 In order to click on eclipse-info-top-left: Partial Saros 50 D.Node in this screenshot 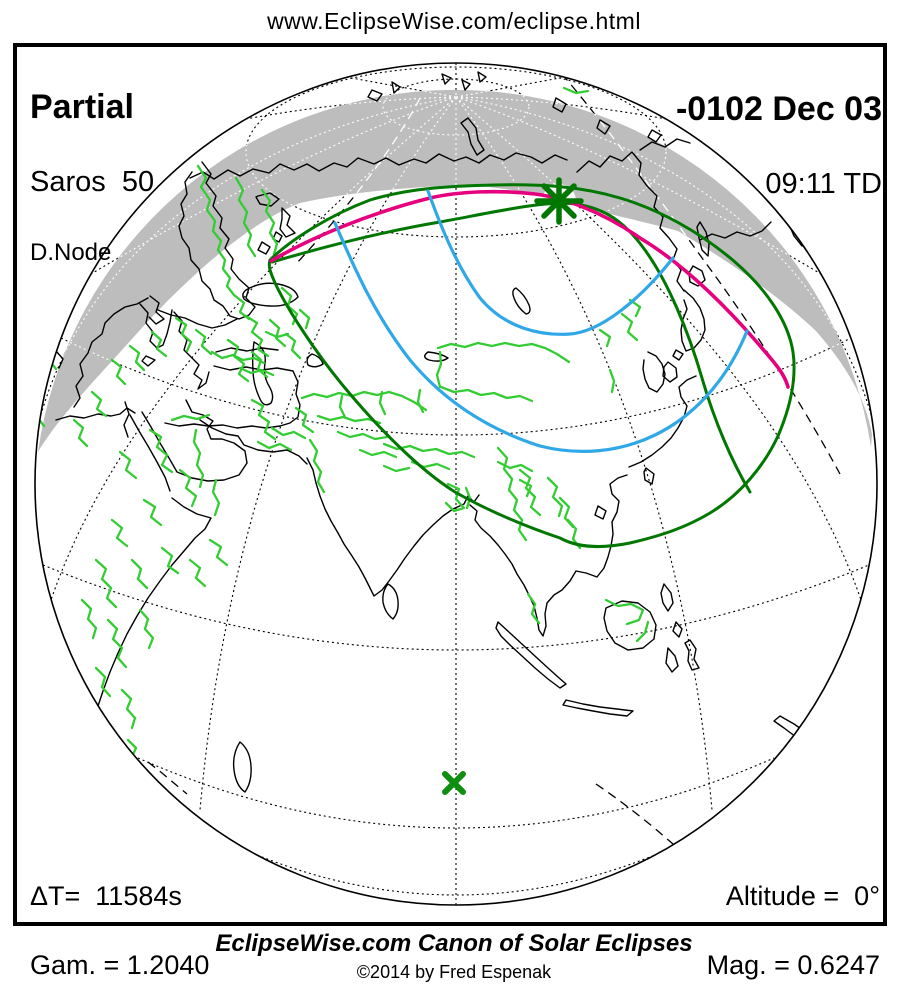, I will do `click(92, 177)`.